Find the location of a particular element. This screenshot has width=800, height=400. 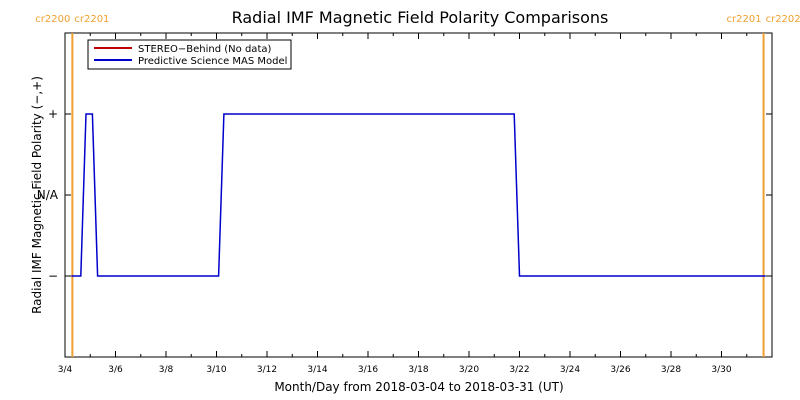

x-tick-label: 3/4 is located at coordinates (65, 370).